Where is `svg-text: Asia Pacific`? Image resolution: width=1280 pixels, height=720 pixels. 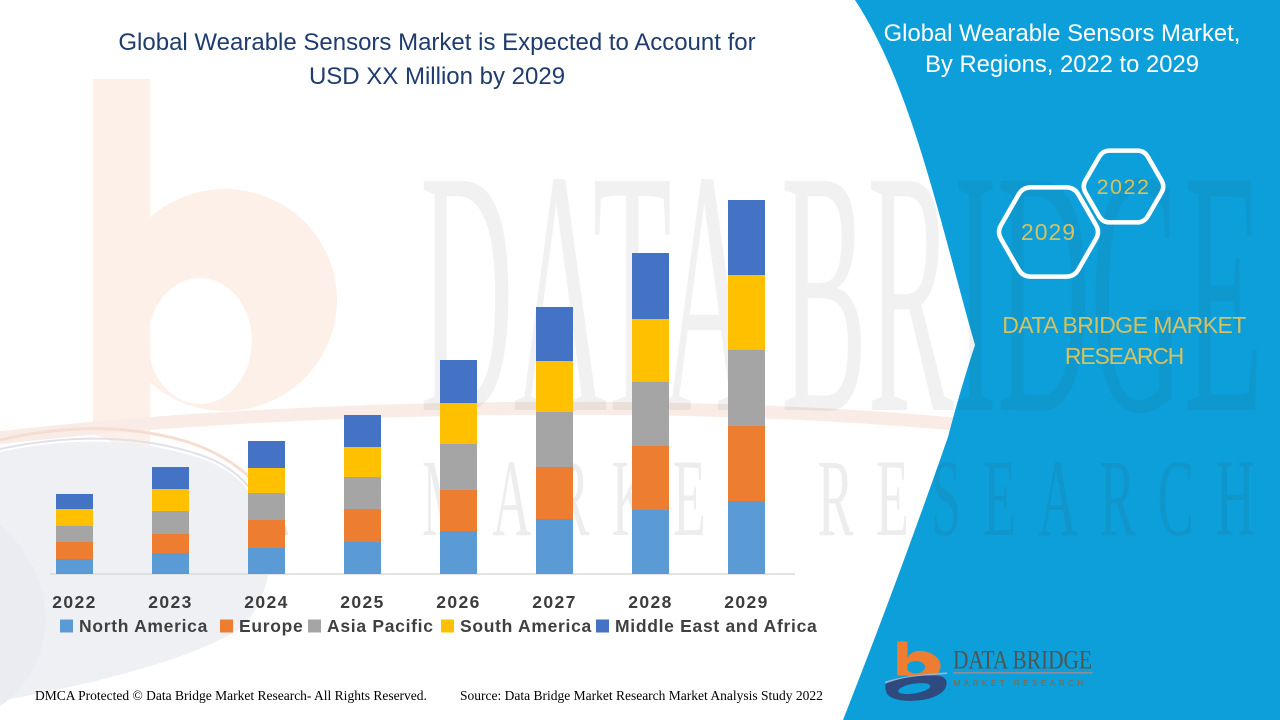
svg-text: Asia Pacific is located at coordinates (380, 626).